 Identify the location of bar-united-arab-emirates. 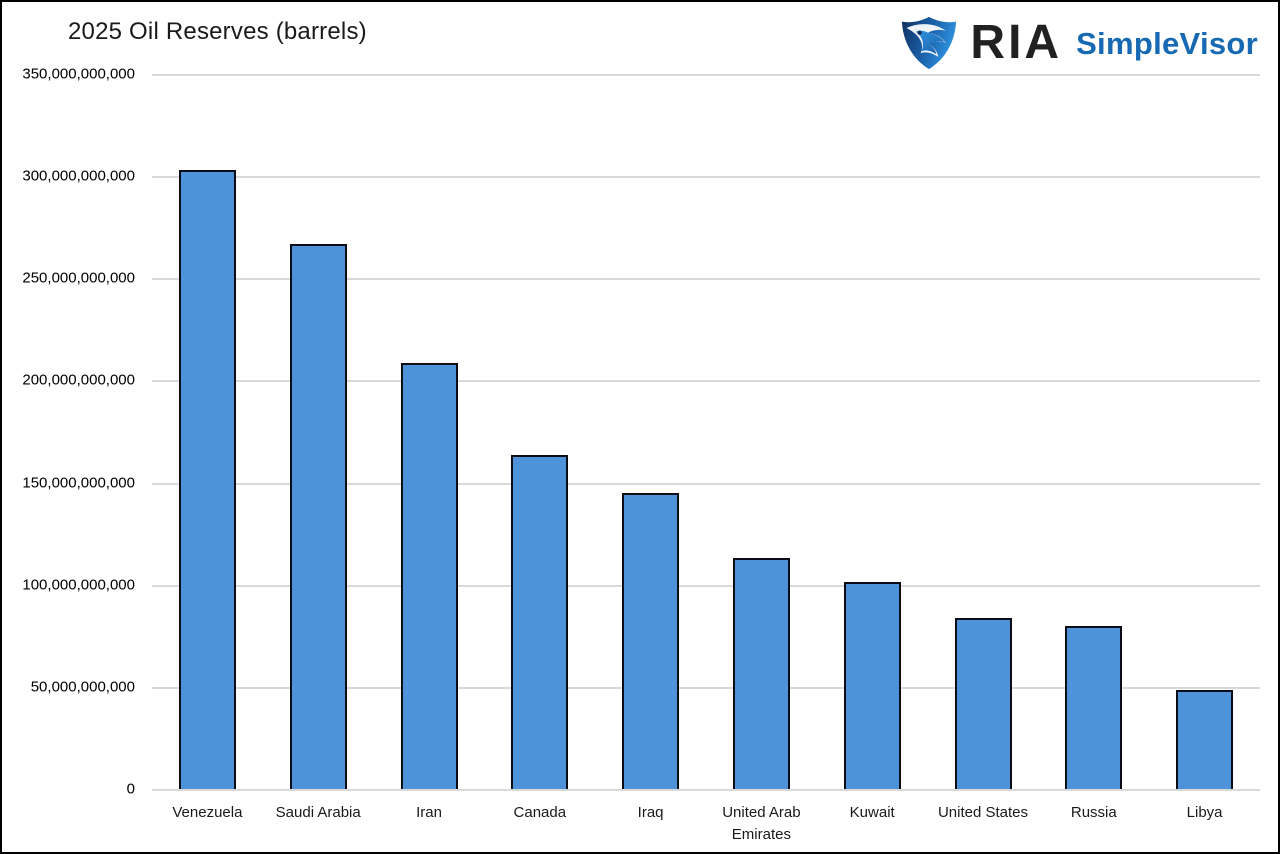
(761, 673).